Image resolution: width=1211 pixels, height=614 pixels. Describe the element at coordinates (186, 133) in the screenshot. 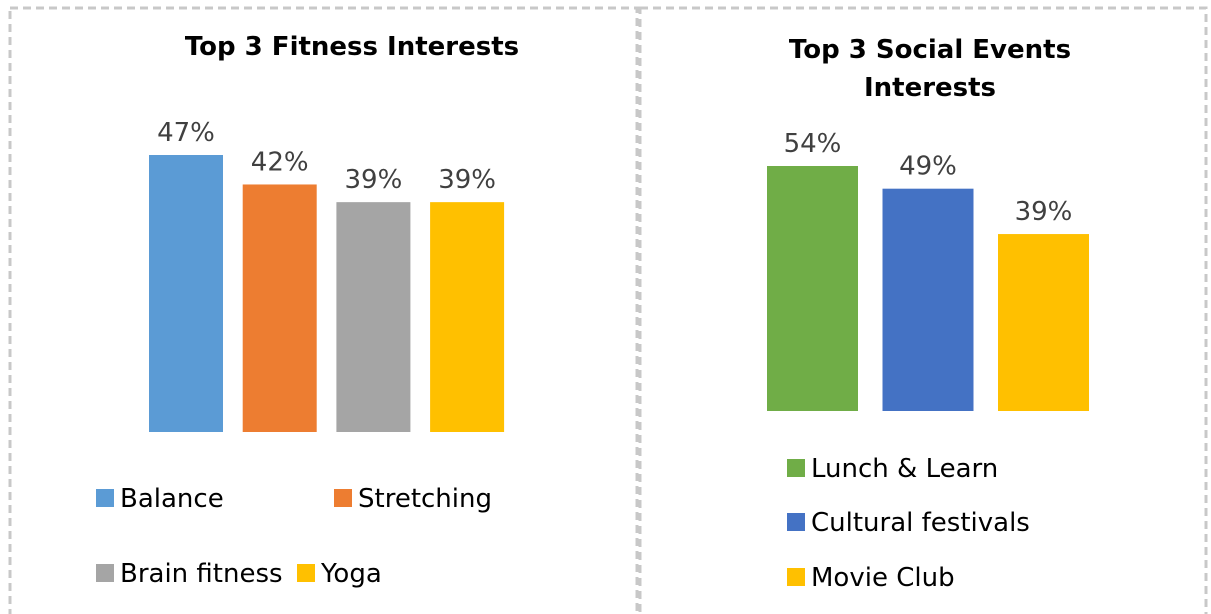

I see `data-label: 47%` at that location.